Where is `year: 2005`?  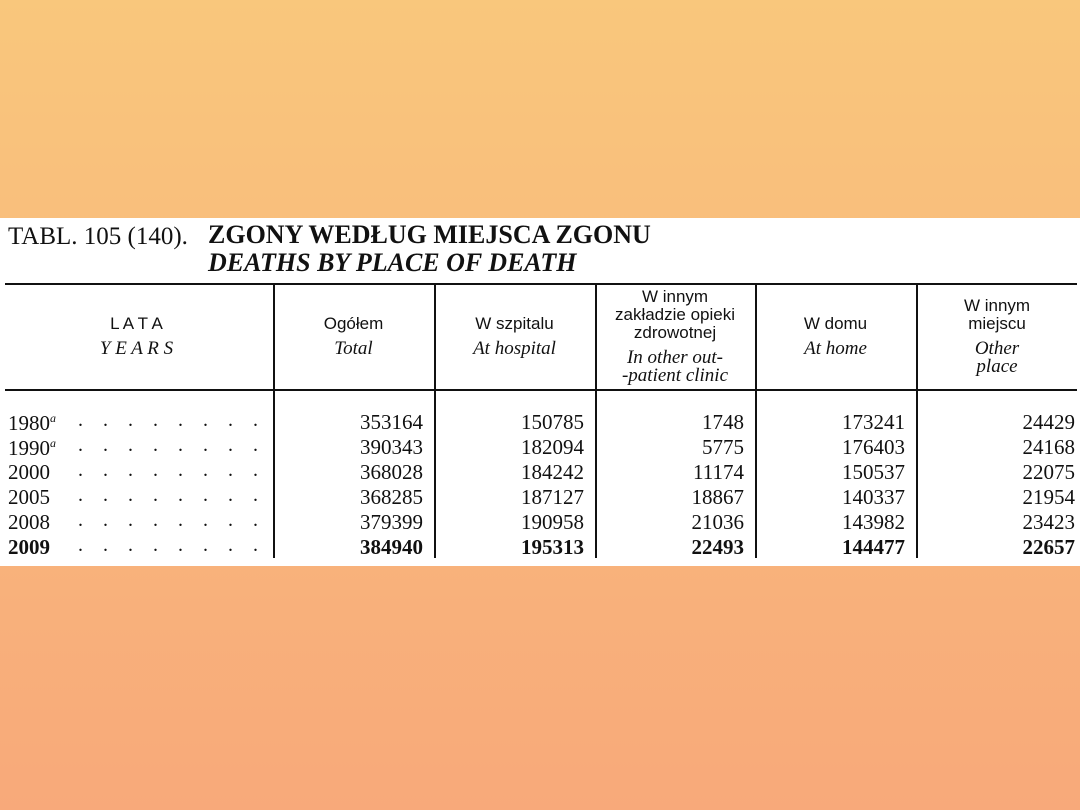
year: 2005 is located at coordinates (29, 497).